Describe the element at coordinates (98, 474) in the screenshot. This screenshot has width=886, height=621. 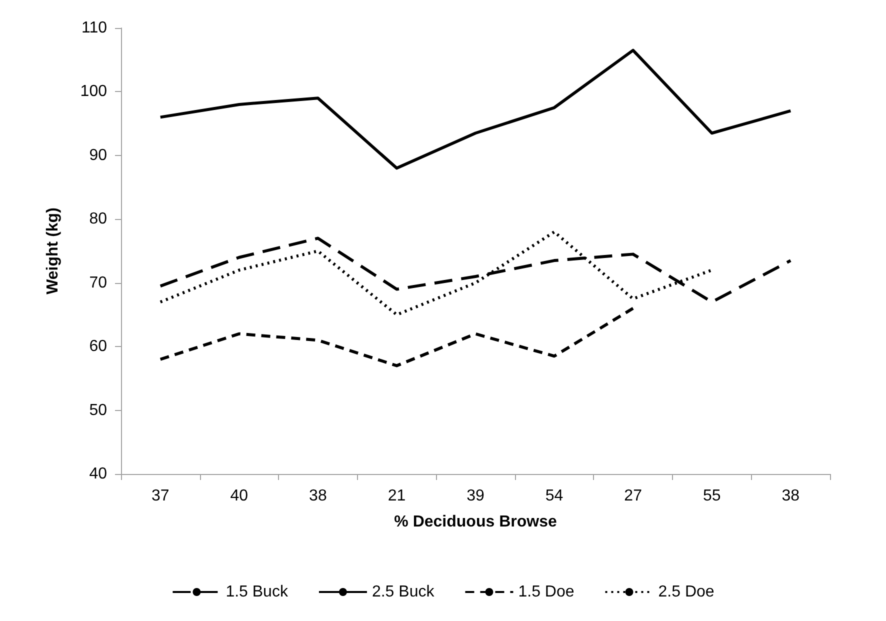
I see `y-tick-label: 40` at that location.